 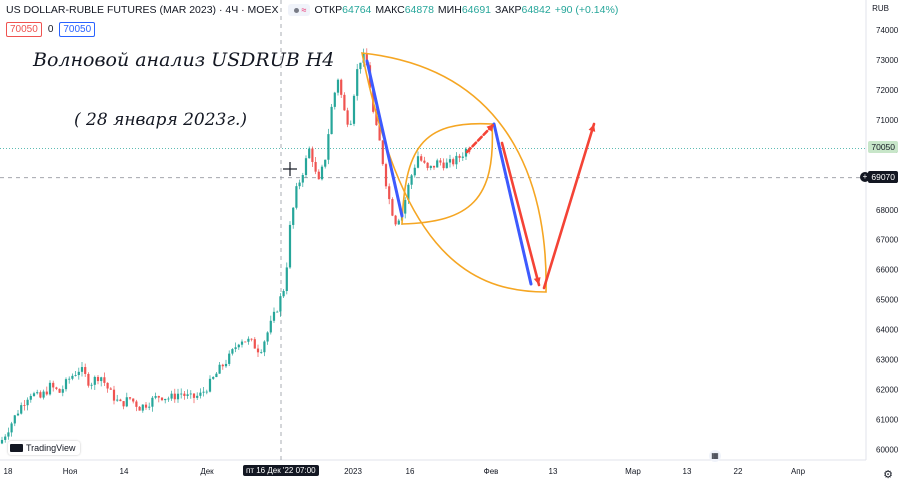 I want to click on red-up-arrow, so click(x=569, y=206).